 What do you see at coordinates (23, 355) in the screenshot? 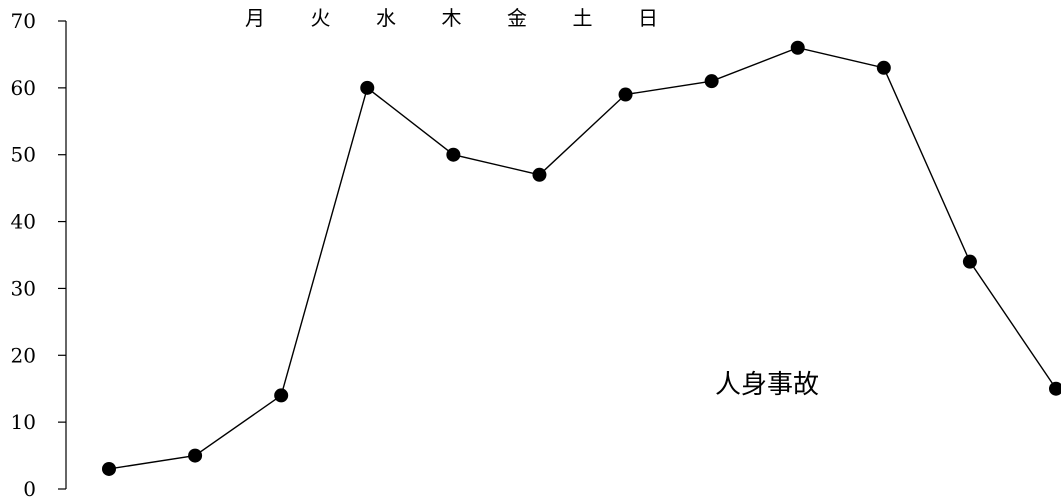
I see `y-tick-label: 20` at bounding box center [23, 355].